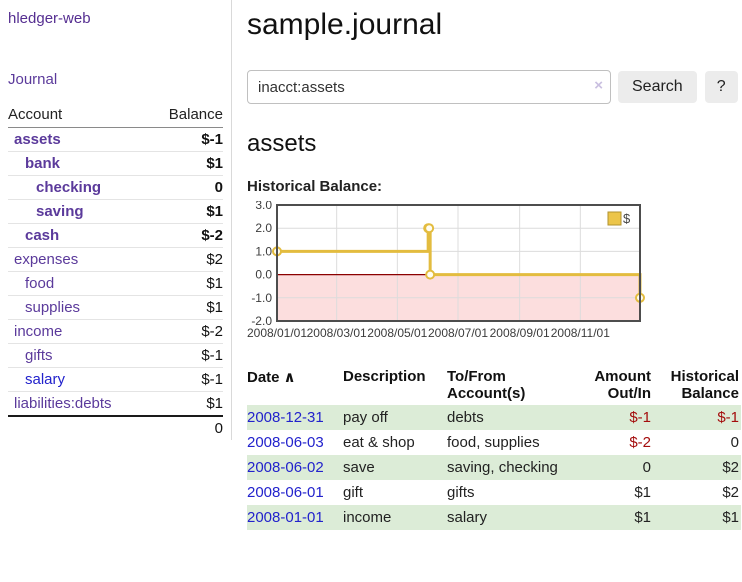 The width and height of the screenshot is (742, 582). I want to click on sidebar-item-journal: Journal, so click(33, 79).